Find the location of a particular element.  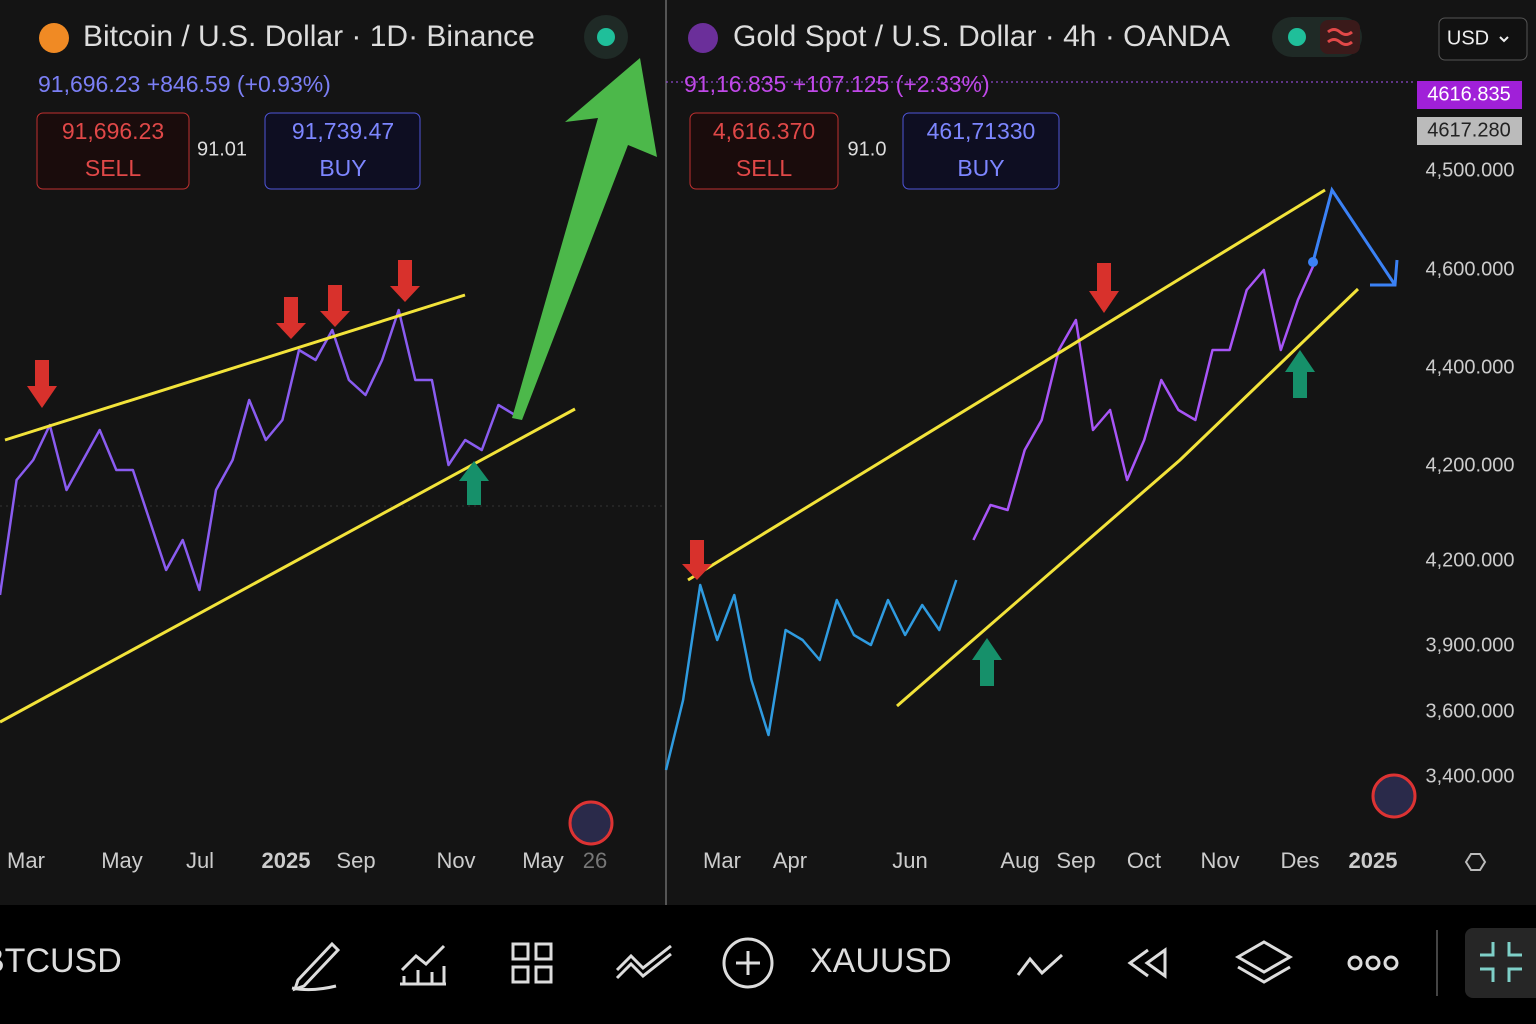

y-axis-label: 3,900.000 is located at coordinates (1470, 645).